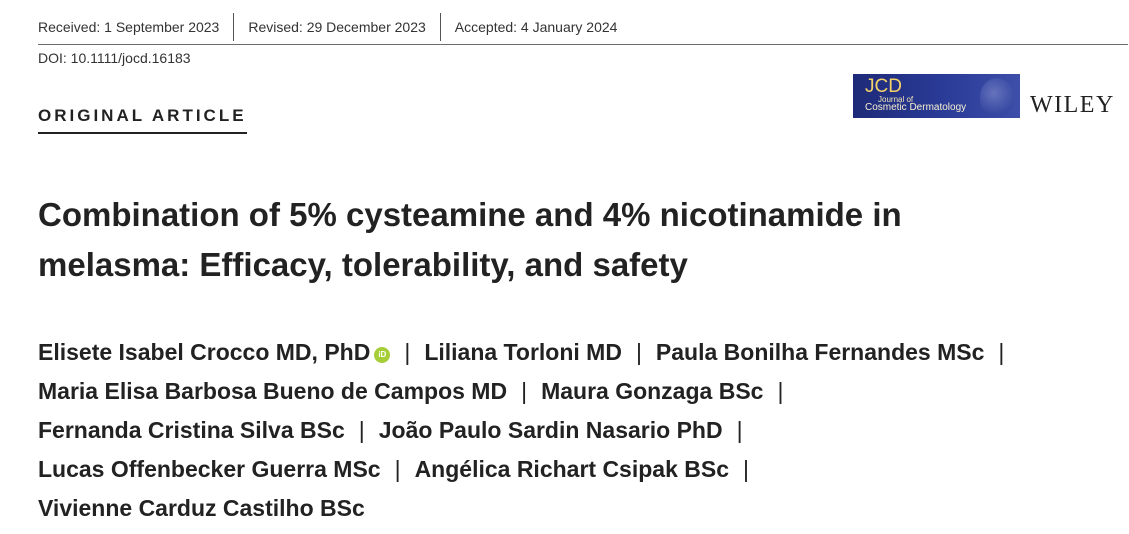  What do you see at coordinates (191, 430) in the screenshot?
I see `author-name: Fernanda Cristina Silva BSc` at bounding box center [191, 430].